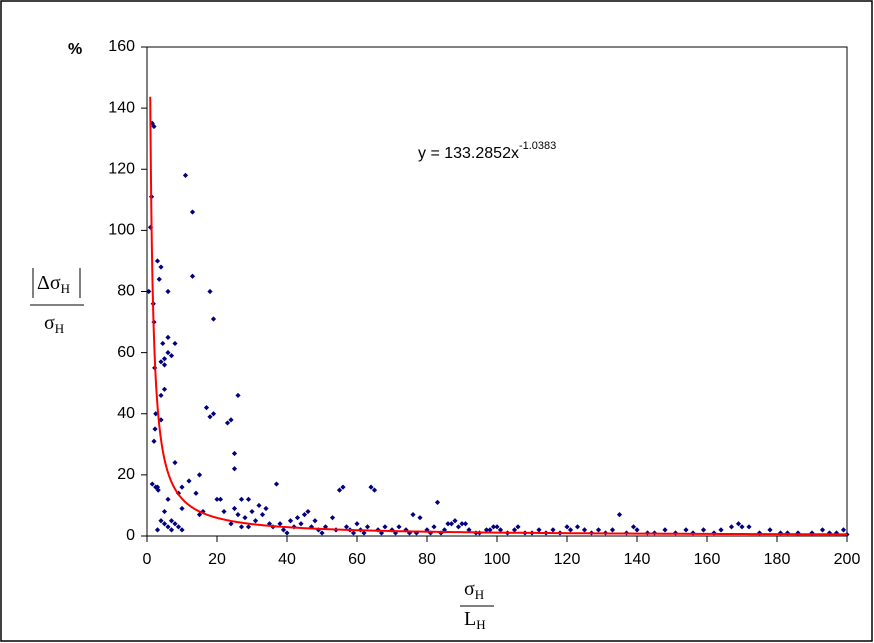 The width and height of the screenshot is (874, 643). What do you see at coordinates (480, 624) in the screenshot?
I see `x-label-den-sub: H` at bounding box center [480, 624].